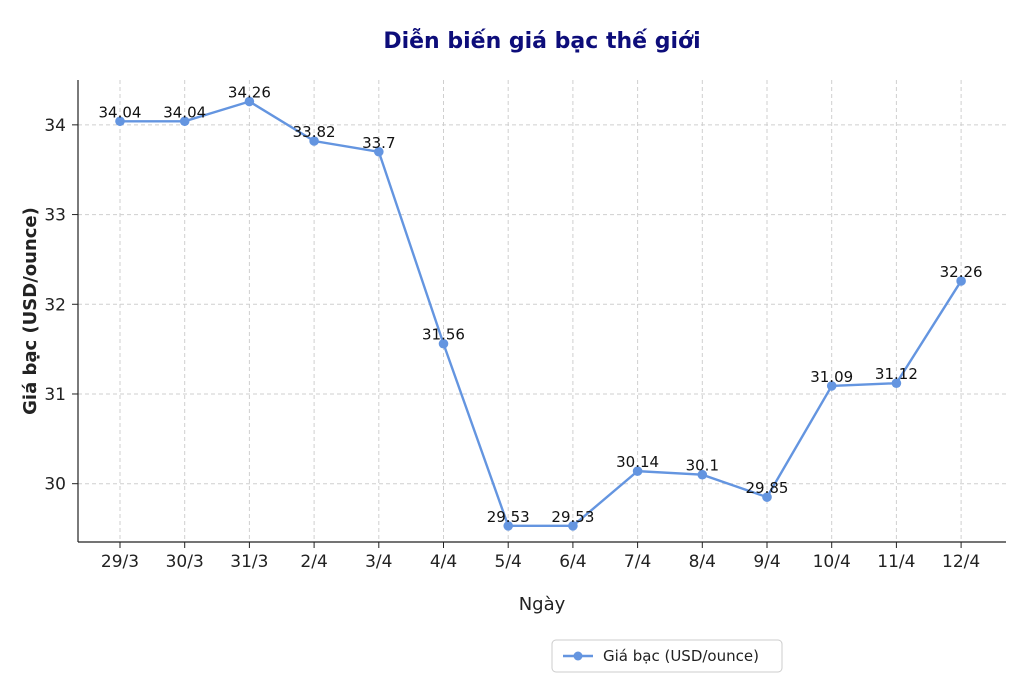 The image size is (1034, 692). What do you see at coordinates (578, 656) in the screenshot?
I see `legend-marker` at bounding box center [578, 656].